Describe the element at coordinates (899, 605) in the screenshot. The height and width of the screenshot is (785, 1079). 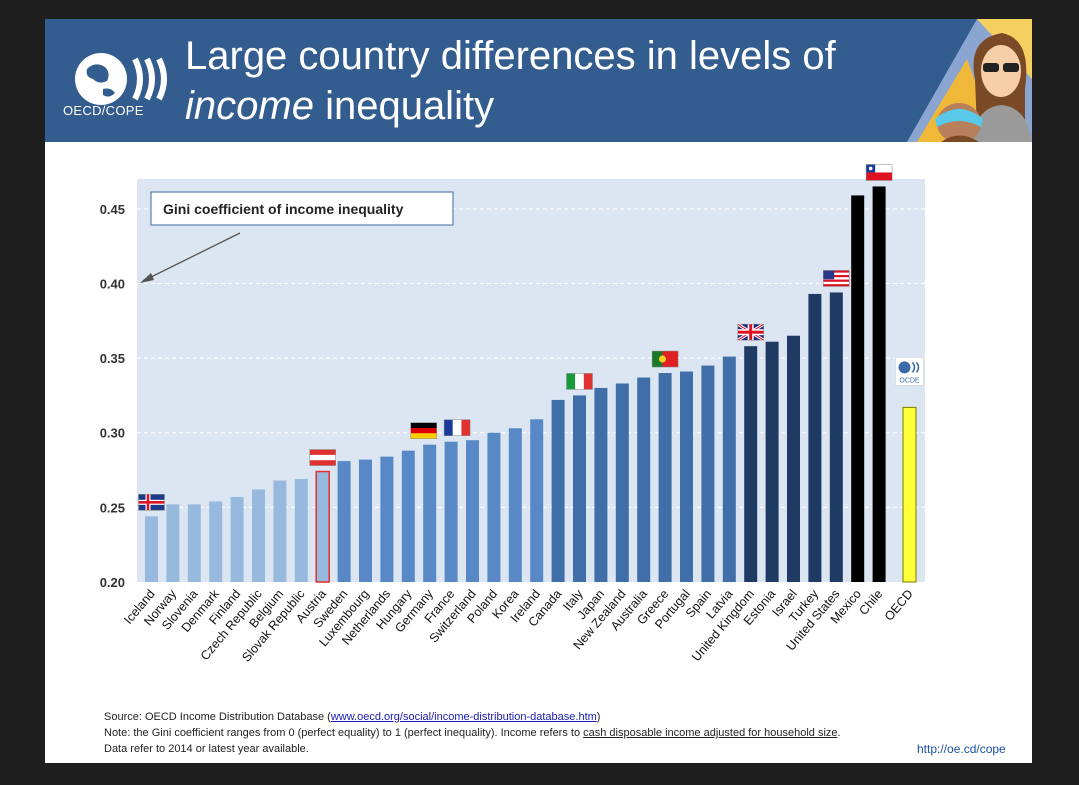
I see `x-tick-label: OECD` at that location.